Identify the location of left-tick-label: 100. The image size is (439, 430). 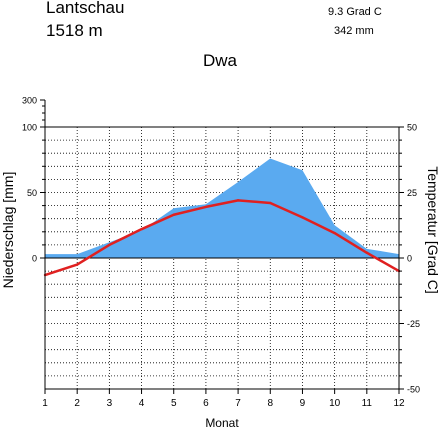
(29, 128).